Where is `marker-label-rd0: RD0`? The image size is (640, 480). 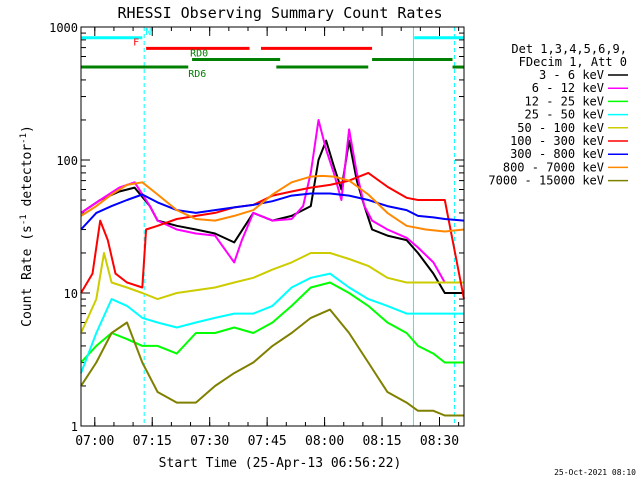
marker-label-rd0: RD0 is located at coordinates (199, 53).